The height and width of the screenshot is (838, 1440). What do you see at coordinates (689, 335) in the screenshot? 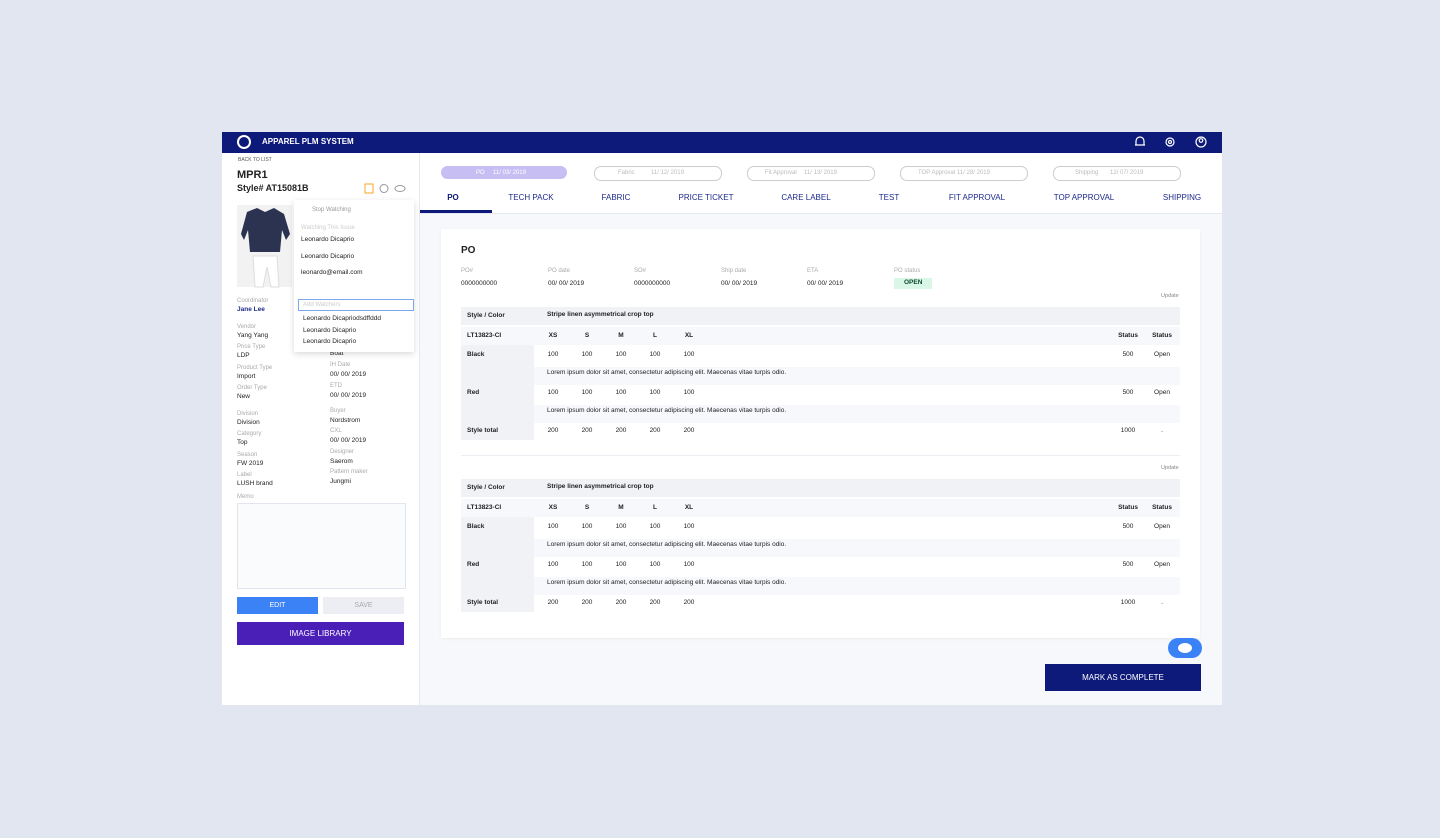
I see `size: XL` at bounding box center [689, 335].